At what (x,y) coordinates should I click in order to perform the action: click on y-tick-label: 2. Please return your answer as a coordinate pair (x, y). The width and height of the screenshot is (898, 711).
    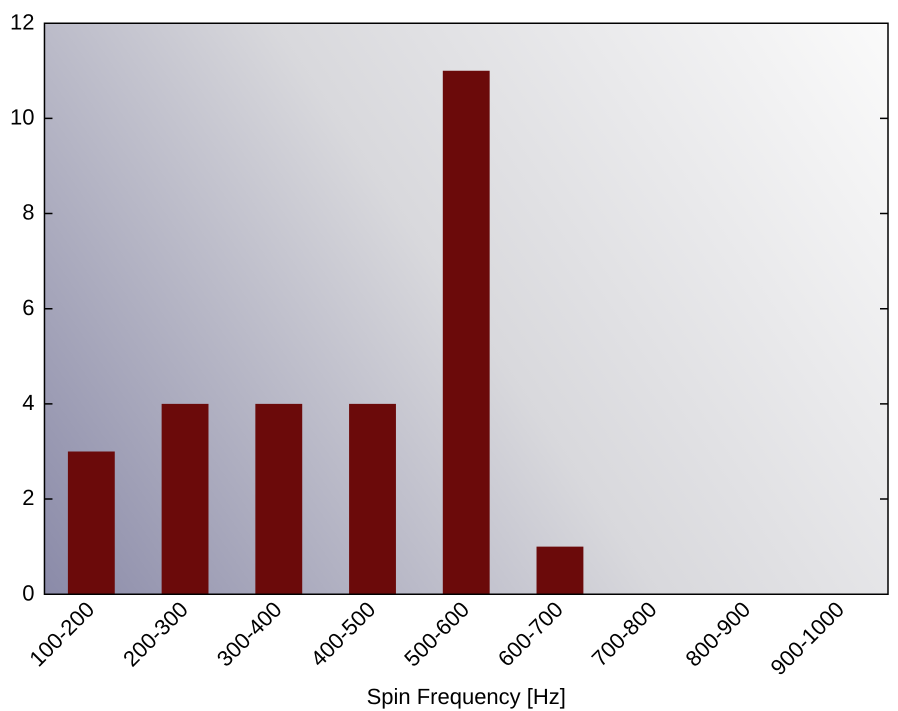
    Looking at the image, I should click on (28, 497).